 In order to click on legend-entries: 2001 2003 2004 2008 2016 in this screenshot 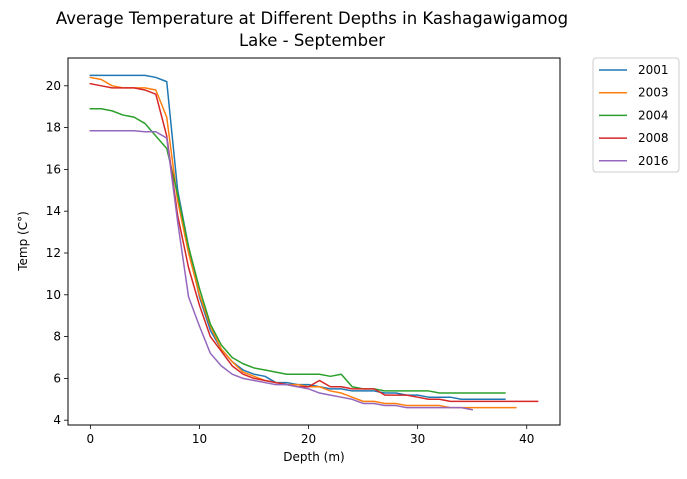, I will do `click(634, 115)`.